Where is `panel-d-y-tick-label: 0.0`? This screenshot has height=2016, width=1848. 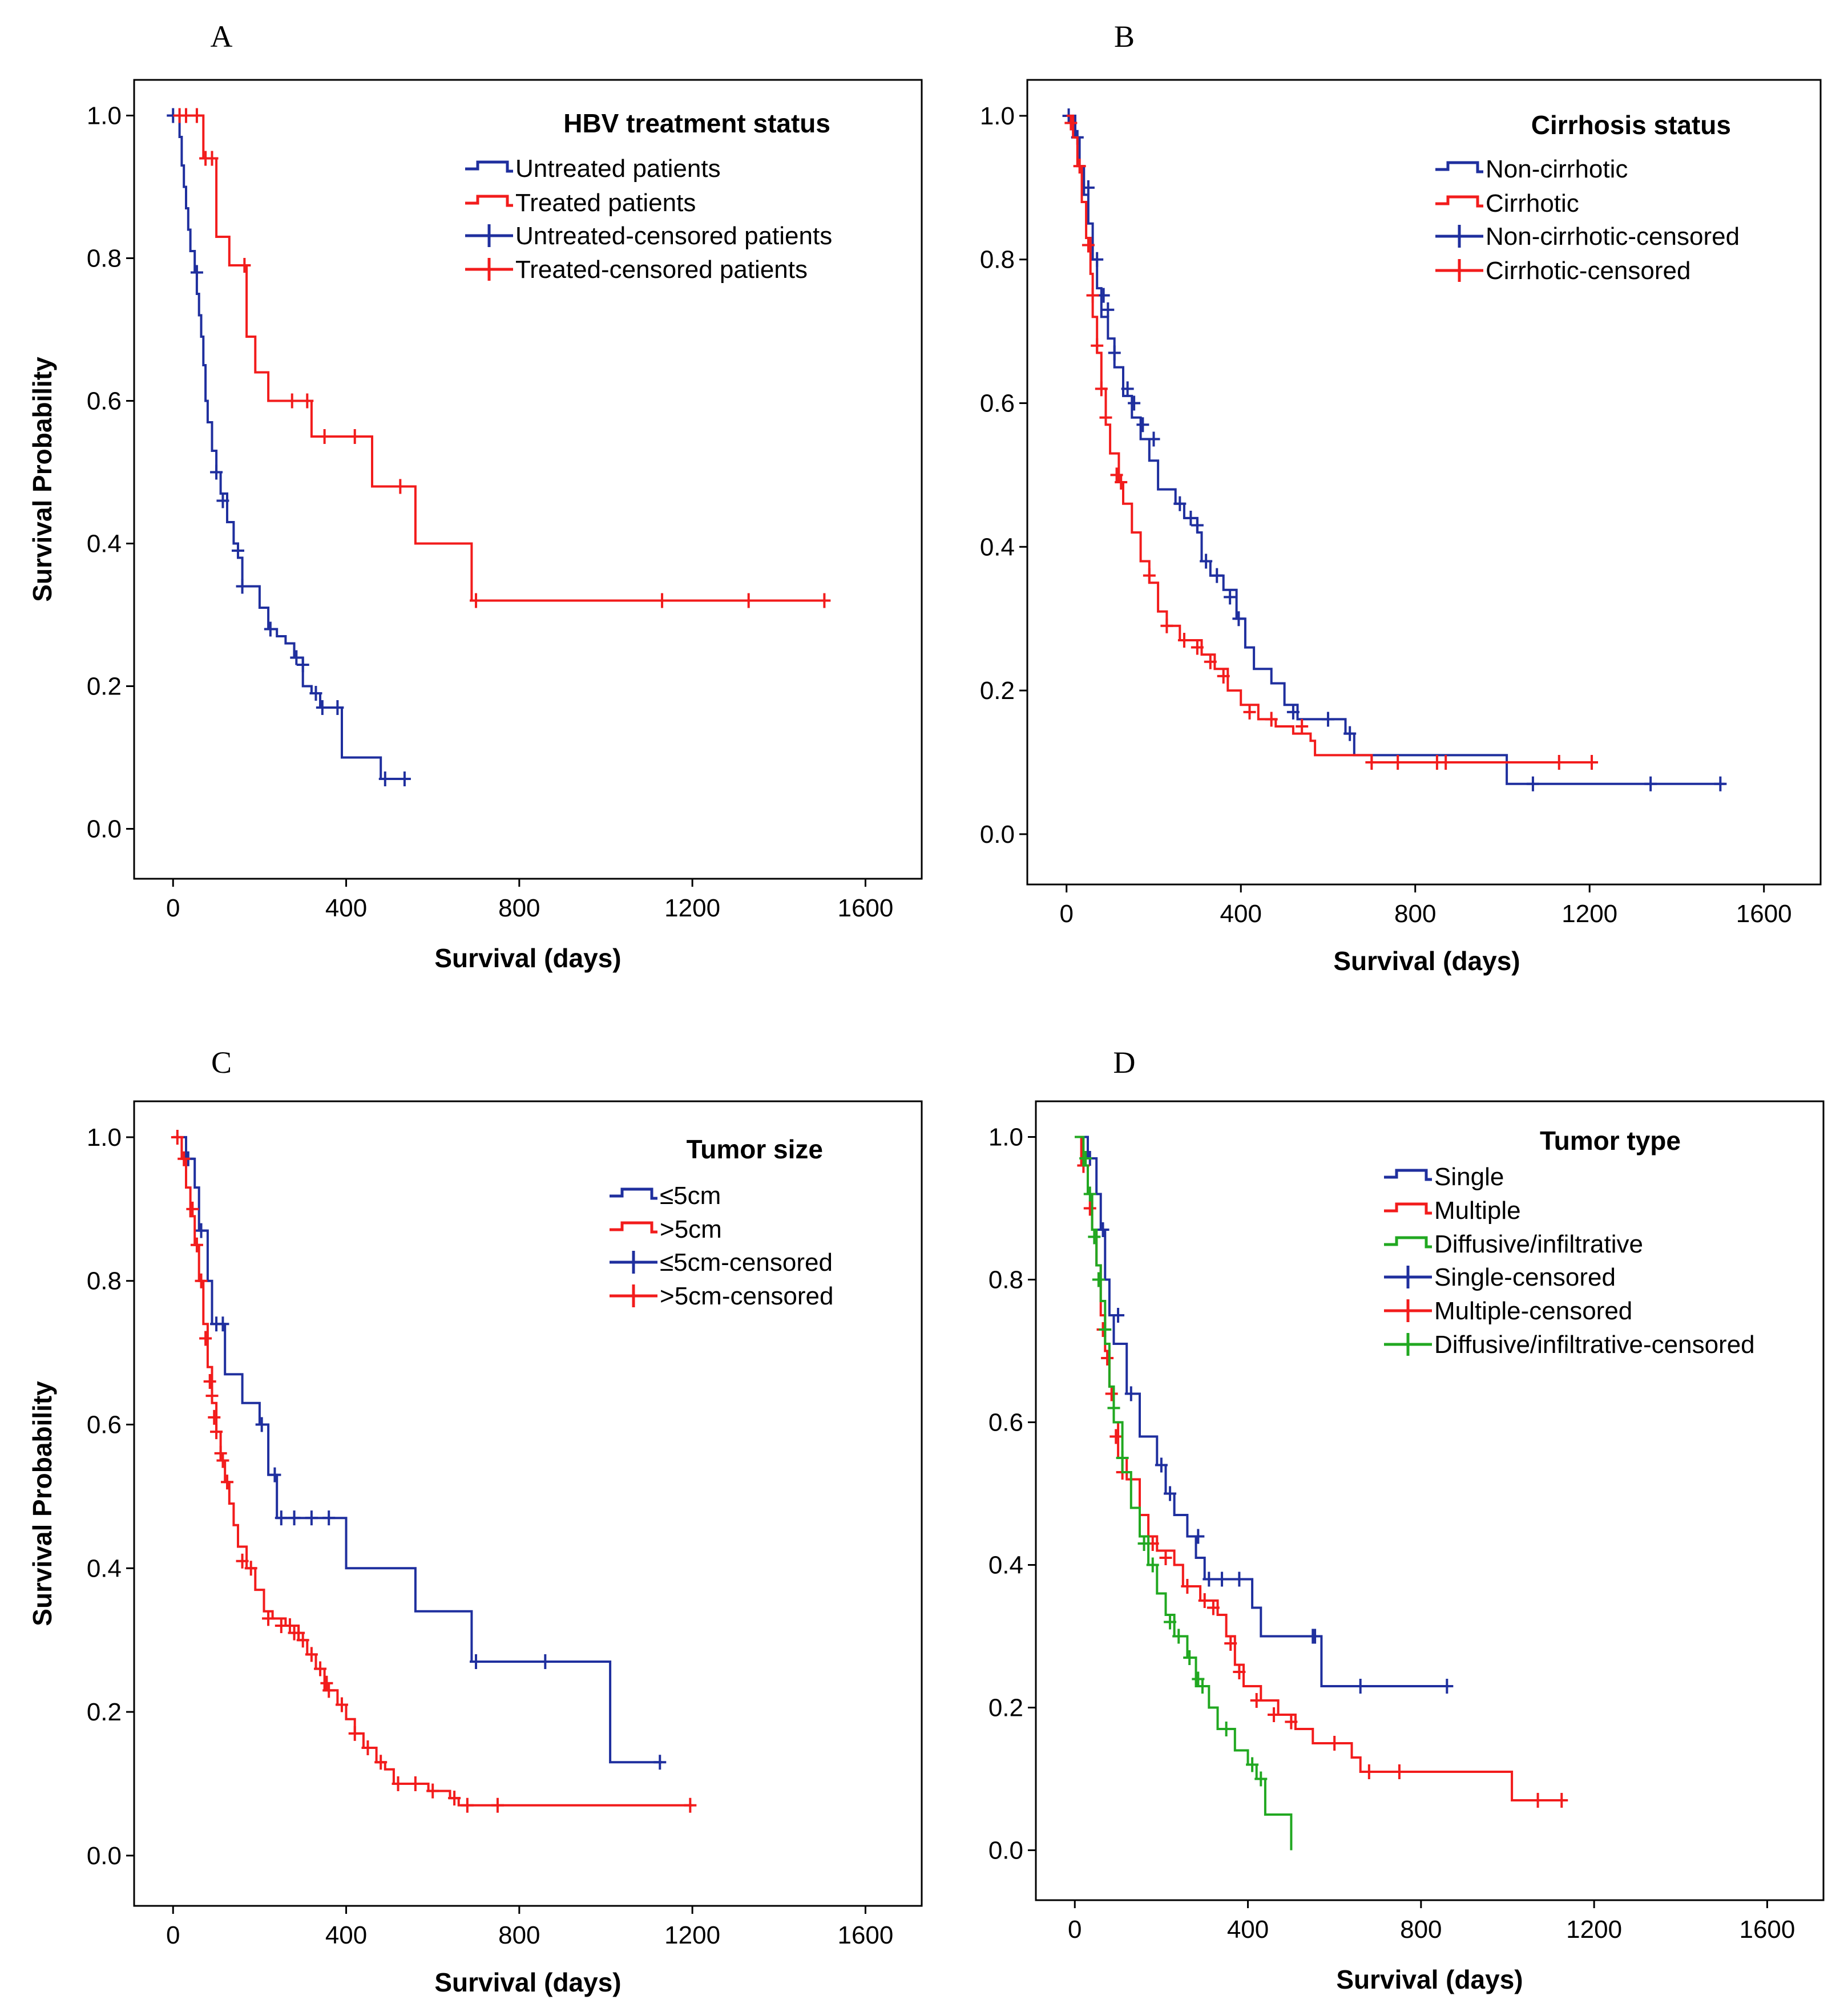 panel-d-y-tick-label: 0.0 is located at coordinates (1006, 1851).